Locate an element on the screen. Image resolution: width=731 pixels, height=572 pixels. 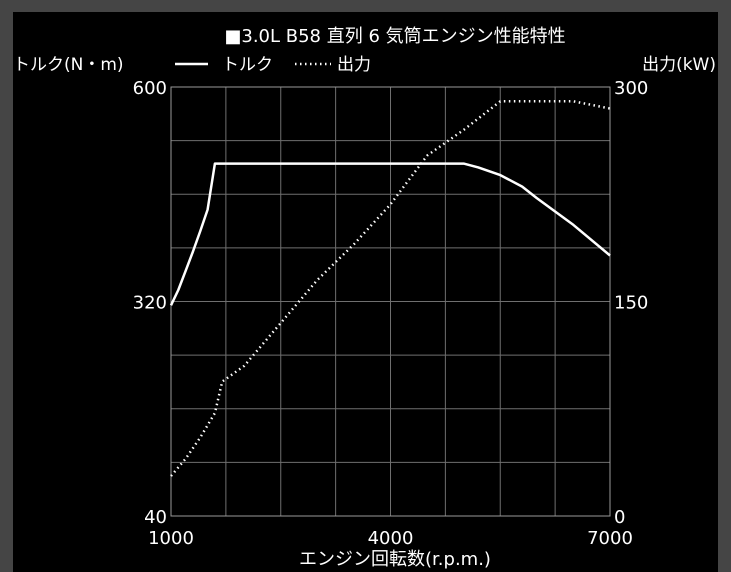
x-tick-label: 7000 is located at coordinates (610, 538).